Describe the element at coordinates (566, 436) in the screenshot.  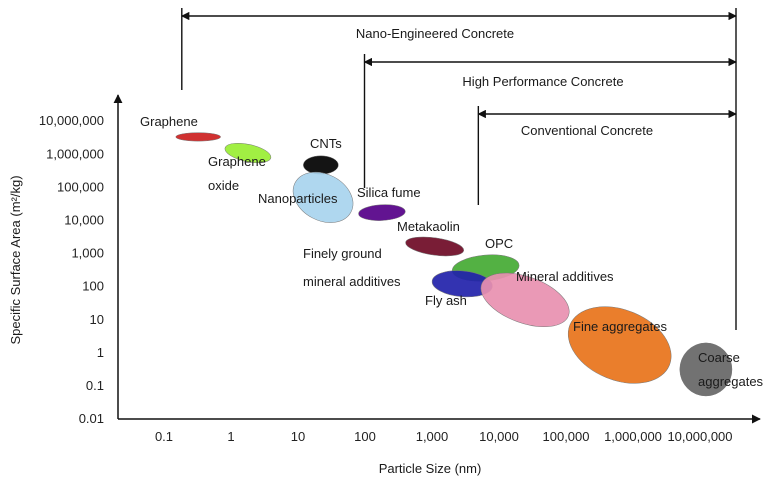
I see `x-tick-label: 100,000` at that location.